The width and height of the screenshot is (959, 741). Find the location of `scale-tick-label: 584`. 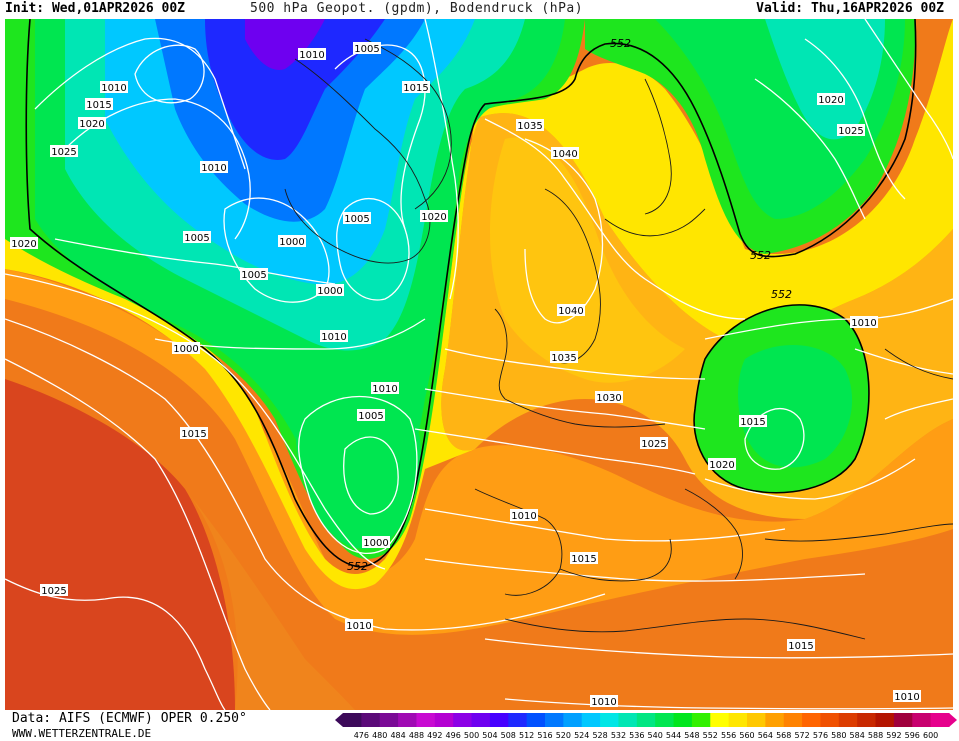

scale-tick-label: 584 is located at coordinates (857, 735).